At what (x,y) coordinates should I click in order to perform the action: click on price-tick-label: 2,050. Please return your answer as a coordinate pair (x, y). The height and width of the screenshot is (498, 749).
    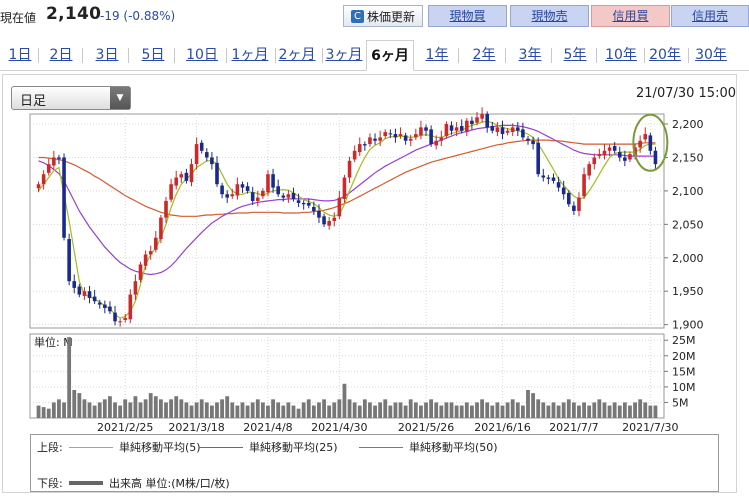
    Looking at the image, I should click on (688, 224).